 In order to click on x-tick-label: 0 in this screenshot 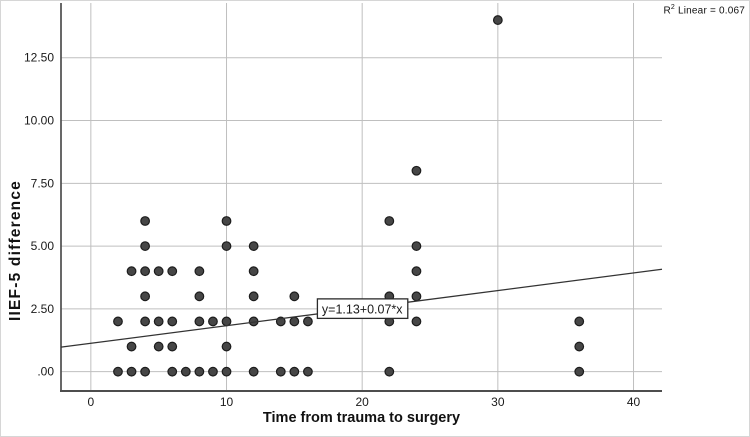, I will do `click(91, 402)`.